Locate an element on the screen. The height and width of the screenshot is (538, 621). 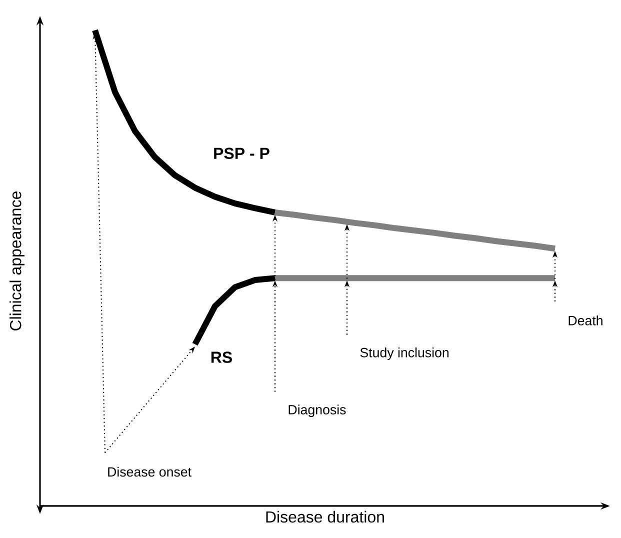
x-axis-title: Disease duration is located at coordinates (325, 516).